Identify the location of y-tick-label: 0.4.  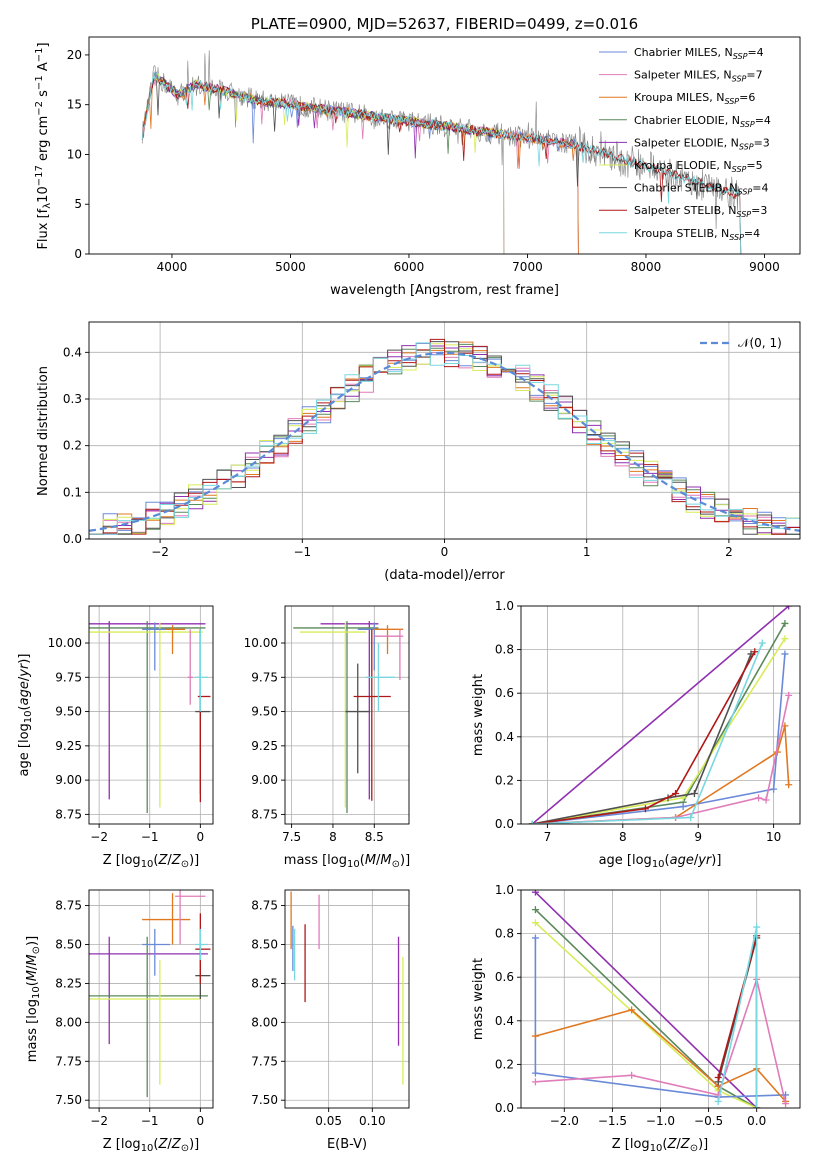
(504, 1021).